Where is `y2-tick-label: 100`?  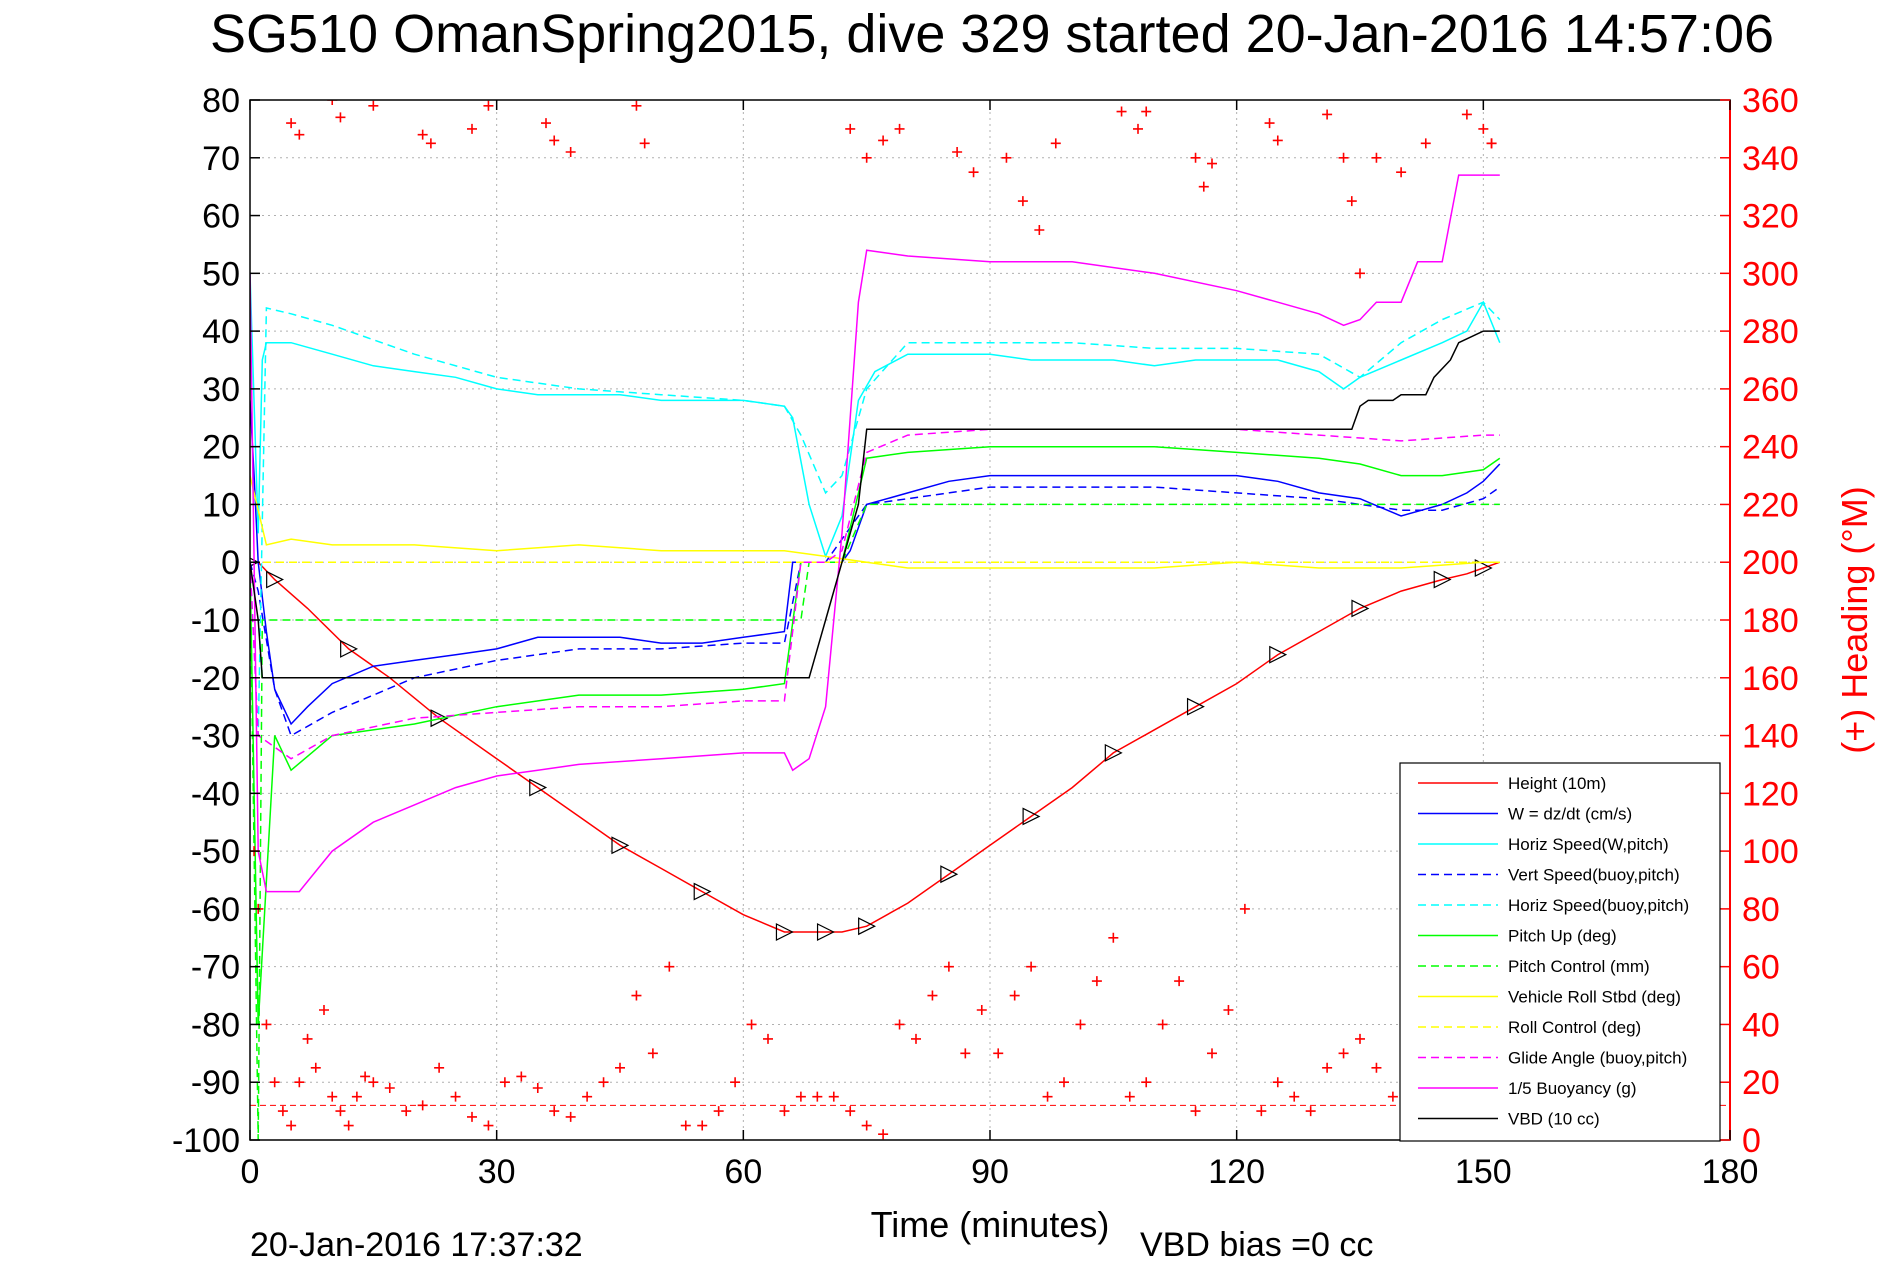 y2-tick-label: 100 is located at coordinates (1770, 852).